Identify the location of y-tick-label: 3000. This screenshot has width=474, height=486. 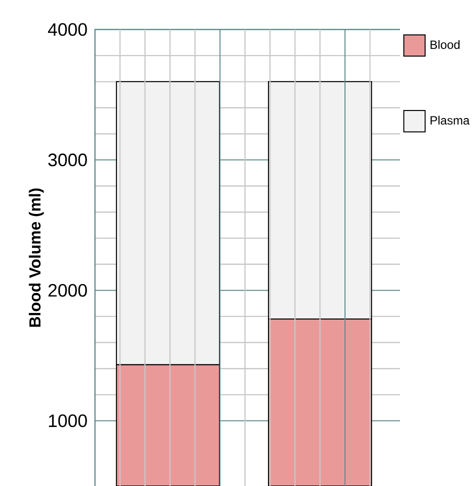
(67, 160).